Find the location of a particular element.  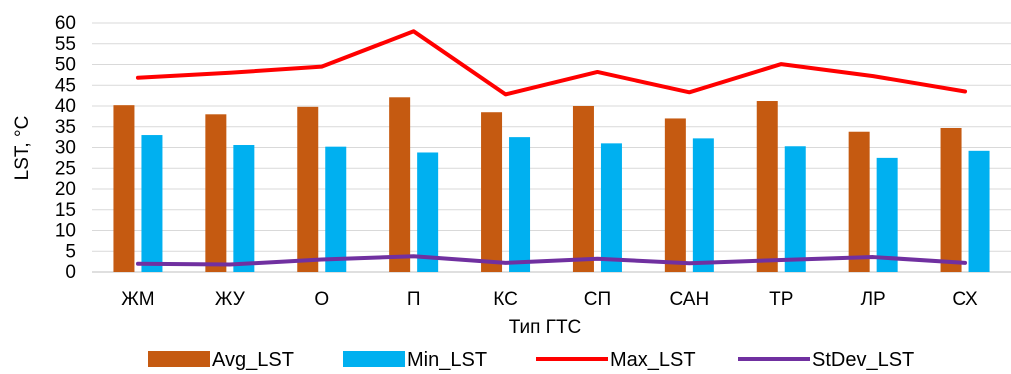

y-tick-label: 60 is located at coordinates (65, 23).